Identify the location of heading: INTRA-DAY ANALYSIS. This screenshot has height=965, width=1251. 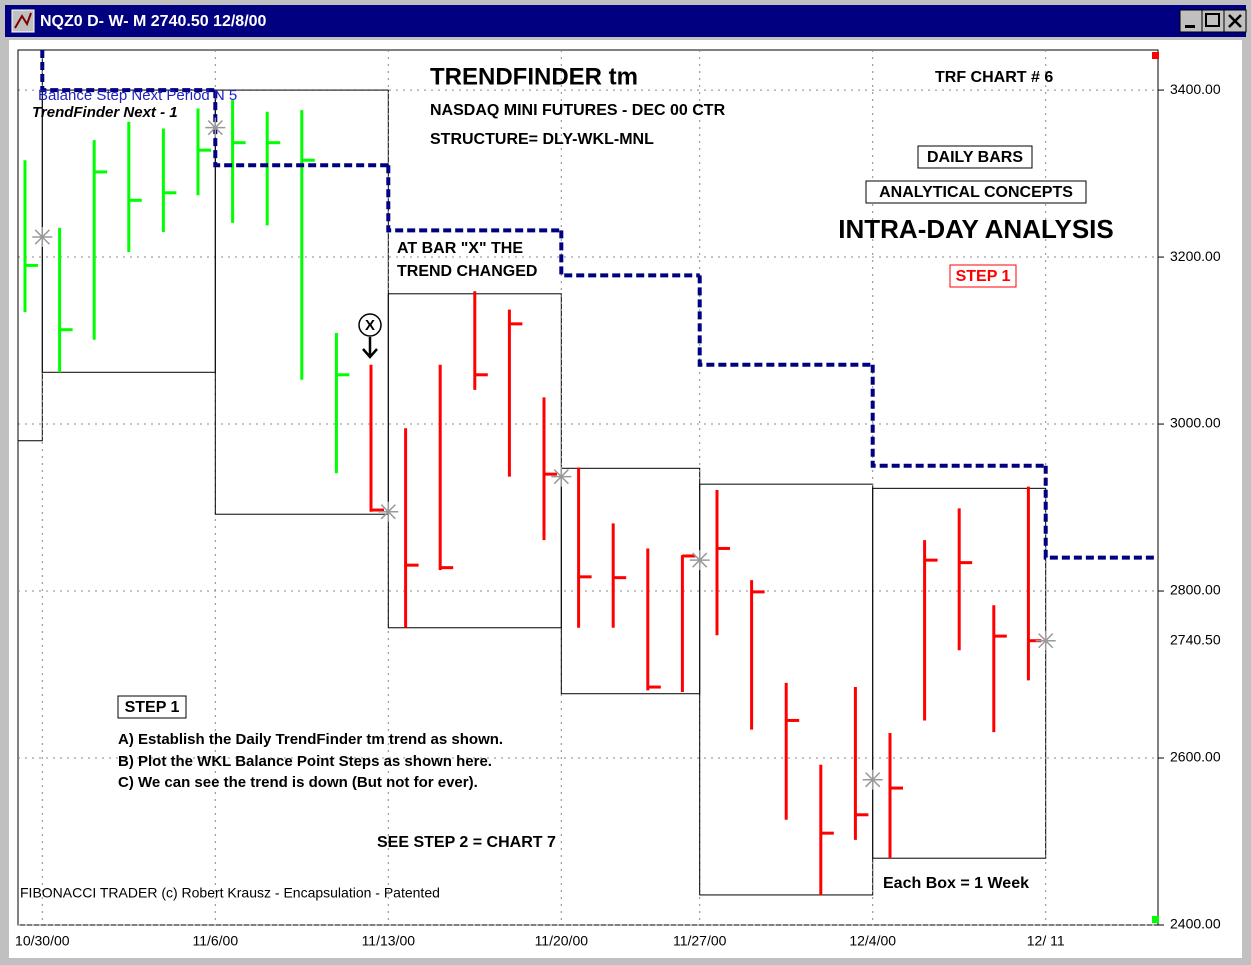
(975, 229).